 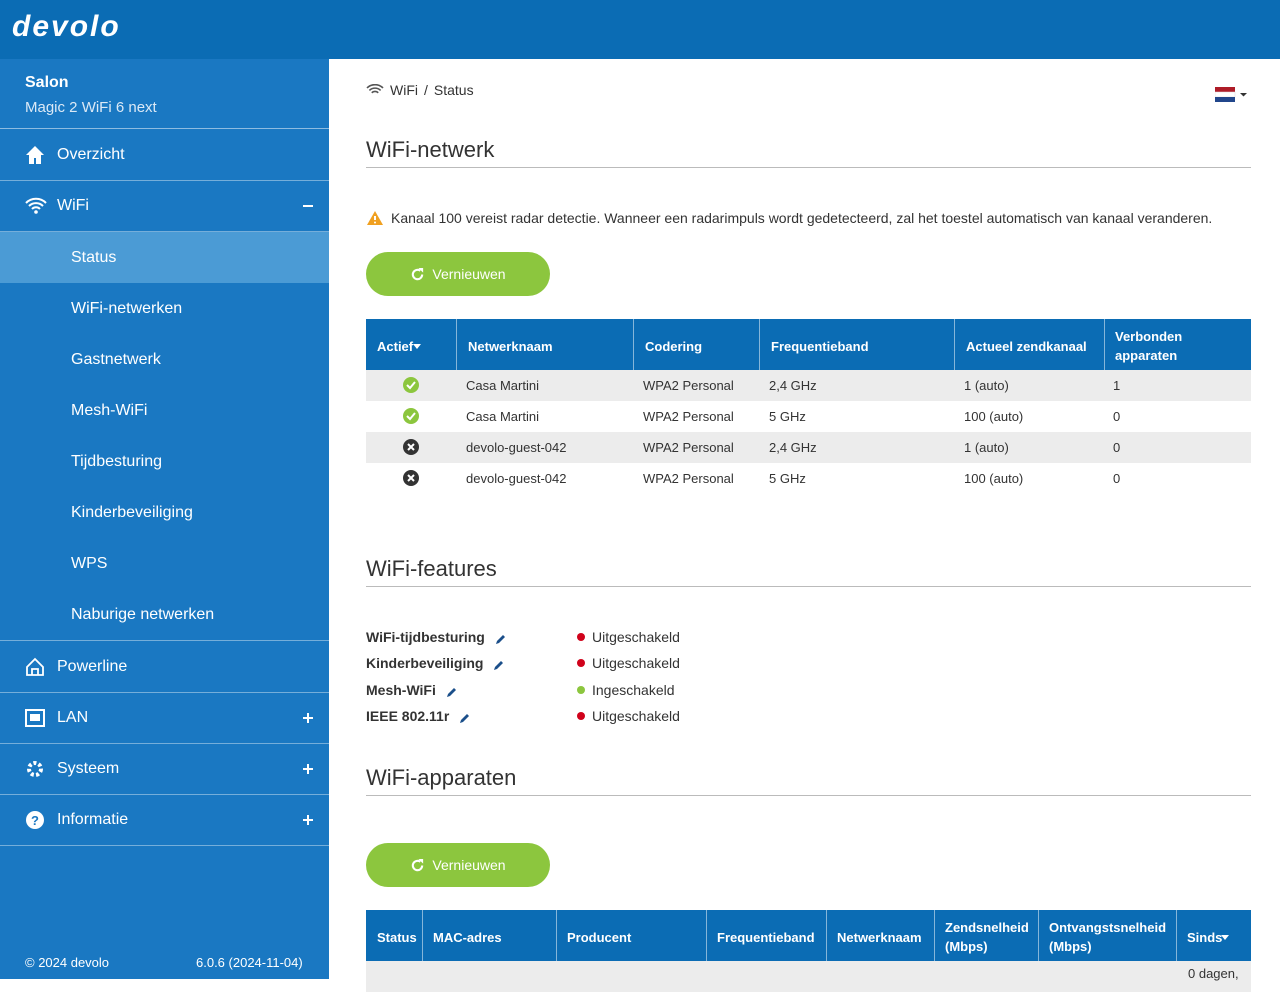 What do you see at coordinates (164, 257) in the screenshot?
I see `submenu-item: Status` at bounding box center [164, 257].